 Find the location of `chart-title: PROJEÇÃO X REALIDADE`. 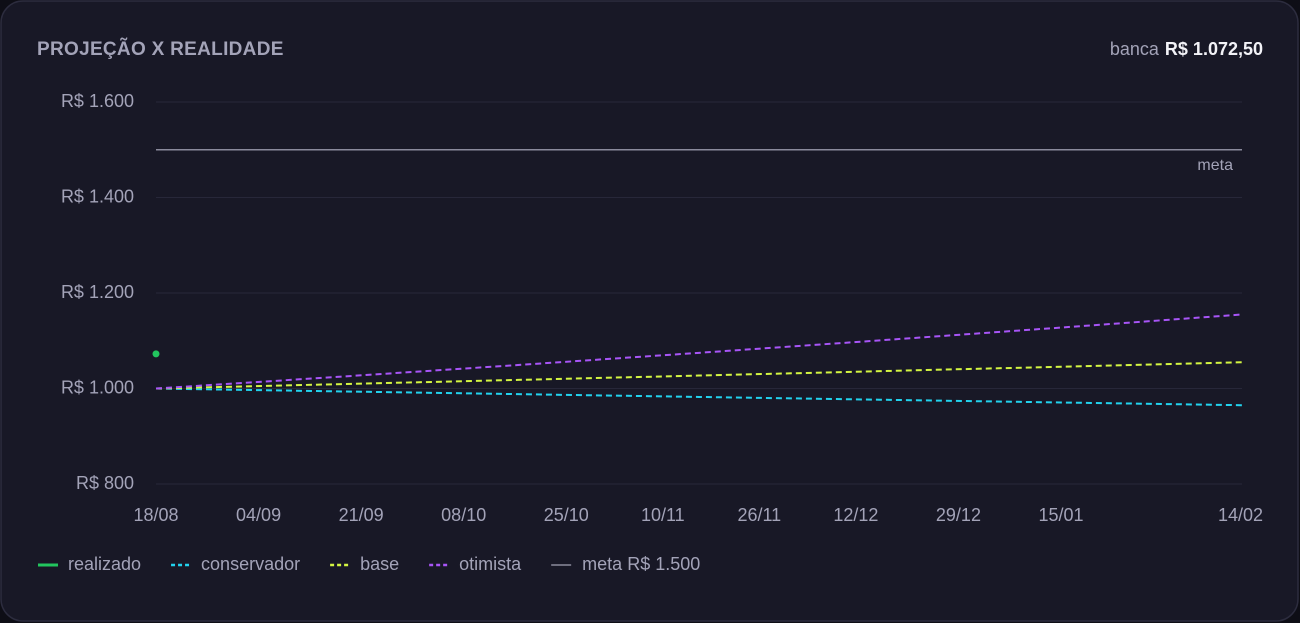

chart-title: PROJEÇÃO X REALIDADE is located at coordinates (160, 49).